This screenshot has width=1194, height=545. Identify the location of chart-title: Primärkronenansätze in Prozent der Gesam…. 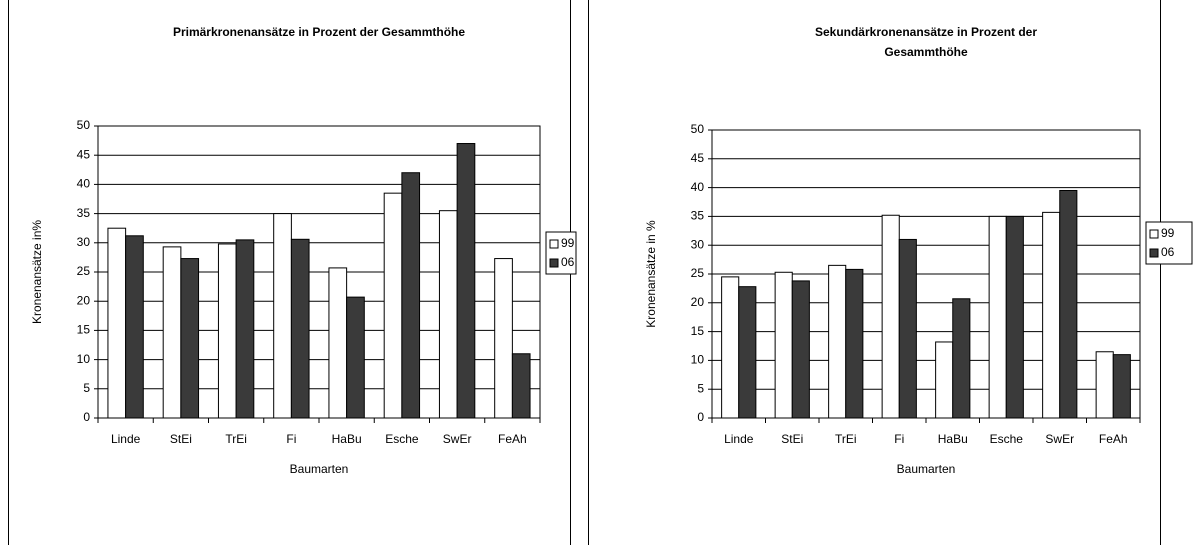
(319, 32).